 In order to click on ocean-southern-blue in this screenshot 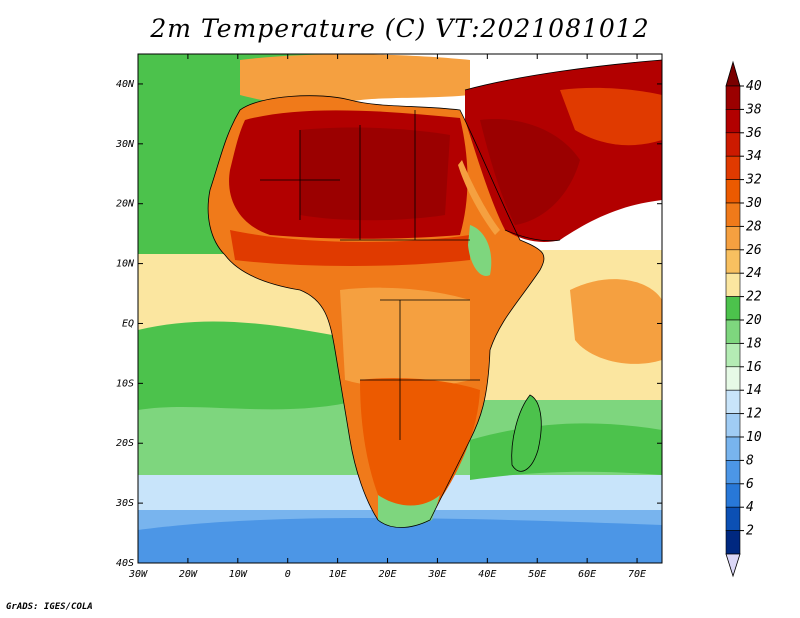, I will do `click(400, 540)`.